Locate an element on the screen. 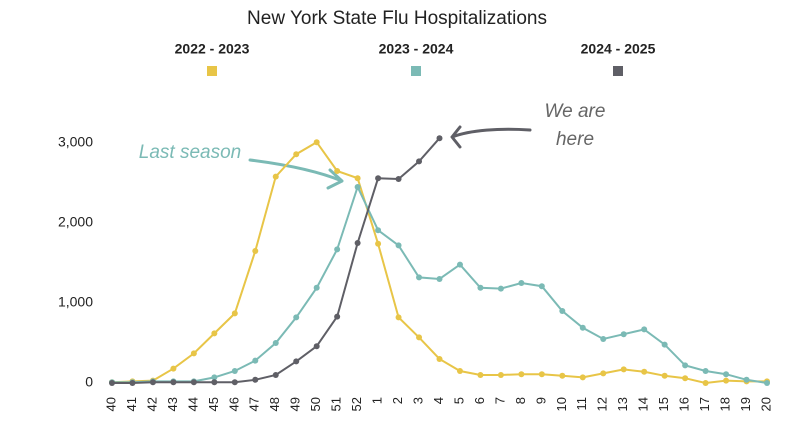 Image resolution: width=800 pixels, height=432 pixels. x-tick-label: 18 is located at coordinates (725, 404).